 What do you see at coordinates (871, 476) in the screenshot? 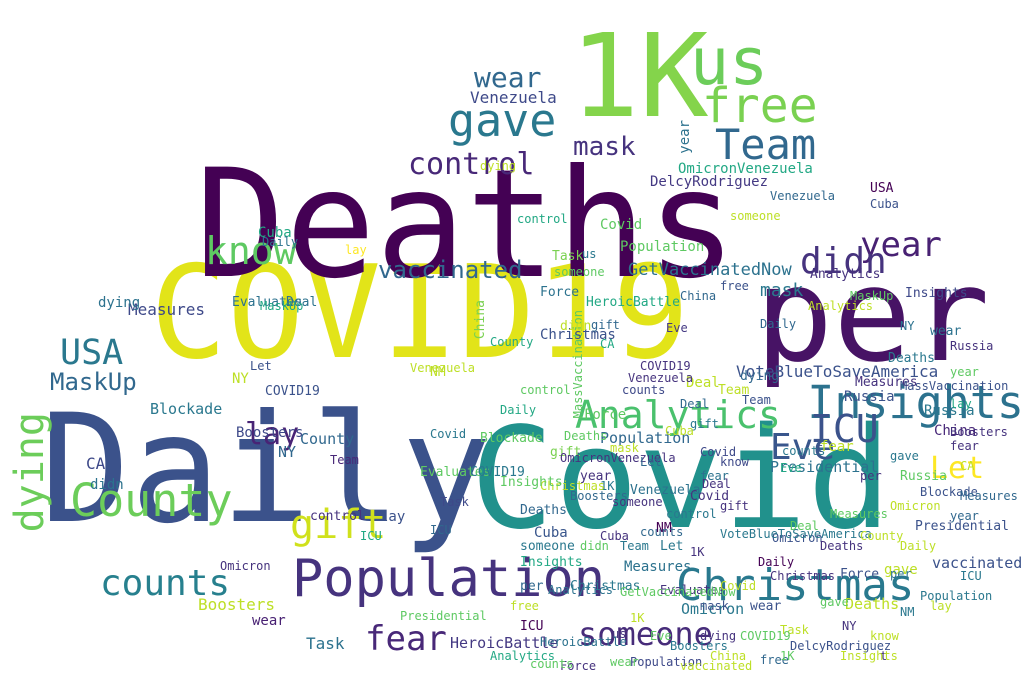
I see `word-per: per` at bounding box center [871, 476].